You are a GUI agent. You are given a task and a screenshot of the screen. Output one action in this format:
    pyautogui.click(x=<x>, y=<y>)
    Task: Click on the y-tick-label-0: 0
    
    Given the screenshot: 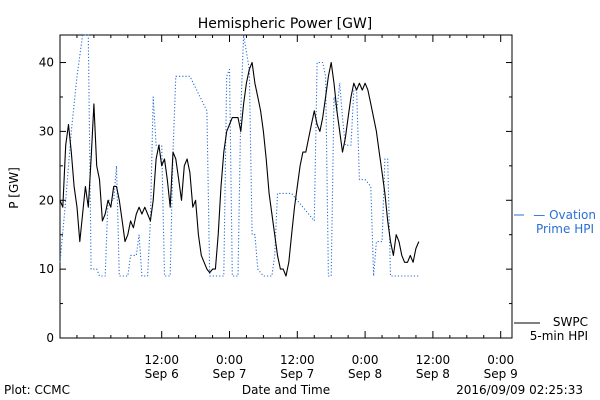 What is the action you would take?
    pyautogui.click(x=50, y=338)
    